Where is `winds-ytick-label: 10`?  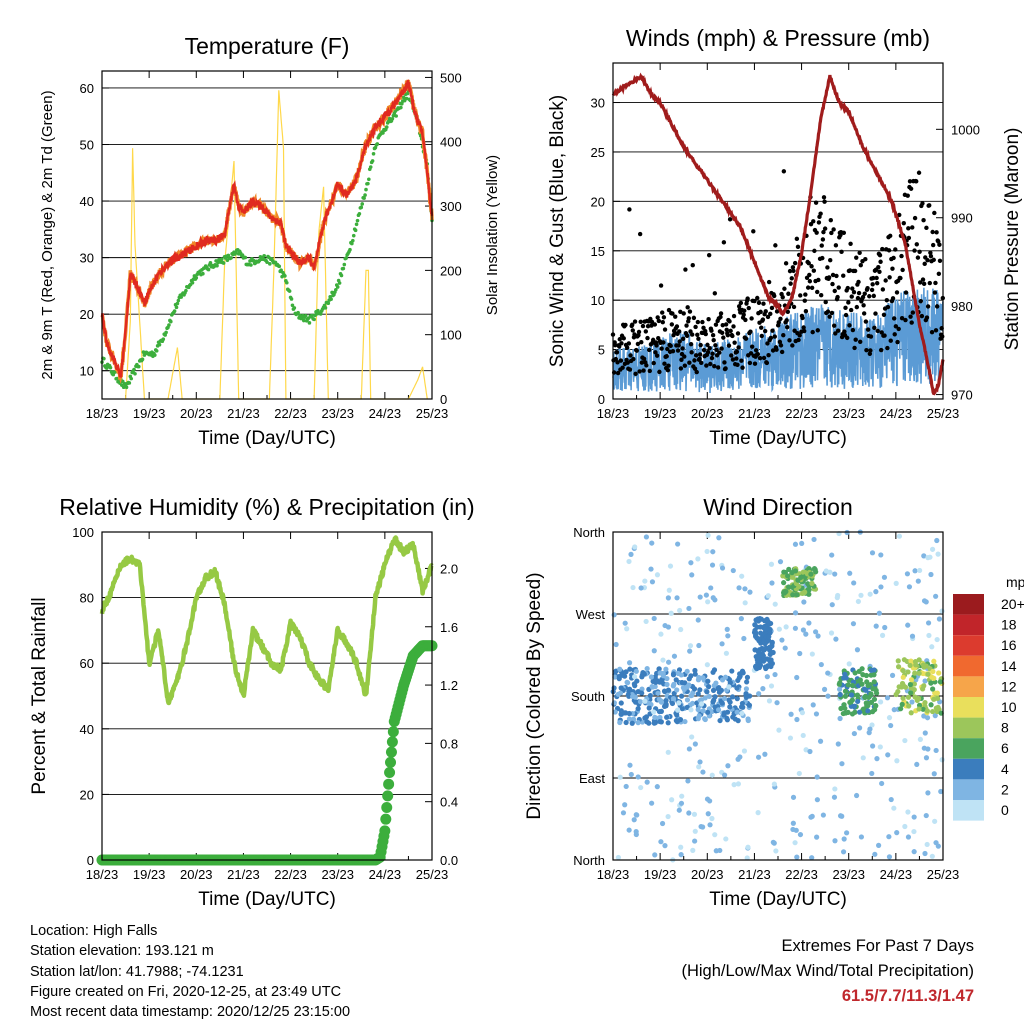
winds-ytick-label: 10 is located at coordinates (598, 300).